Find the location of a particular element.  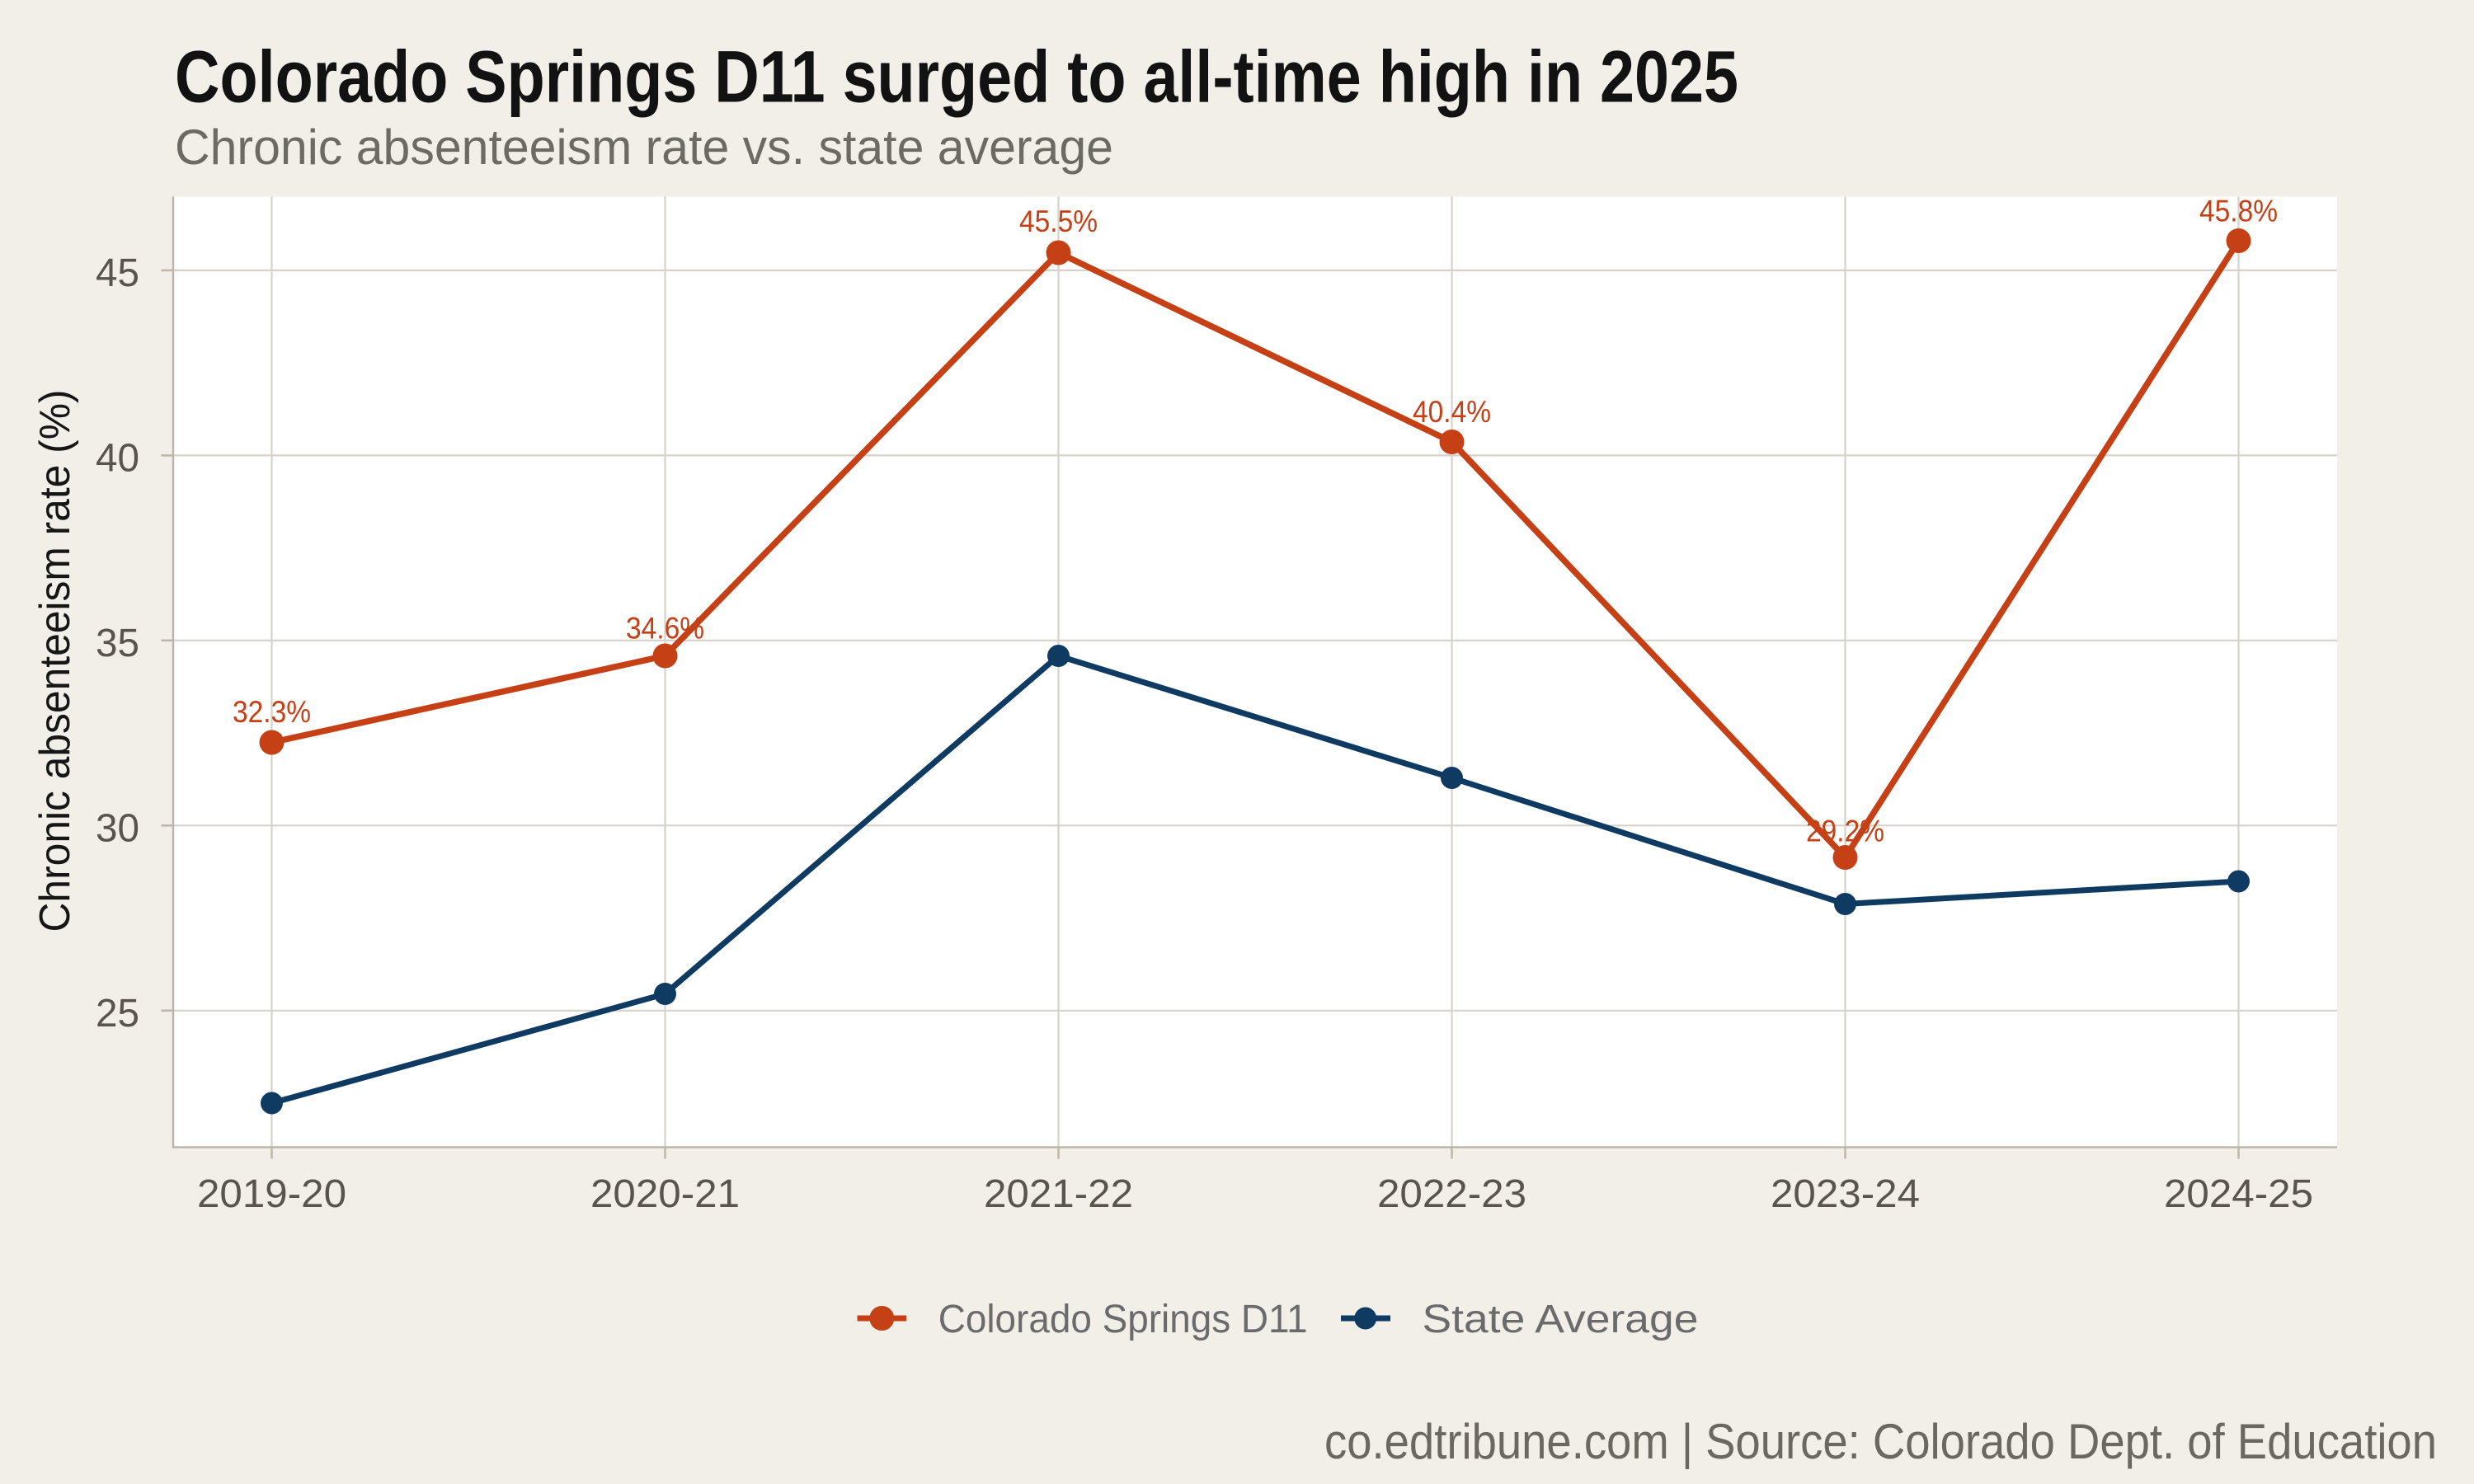

svg-text: 2019-20 is located at coordinates (271, 1194).